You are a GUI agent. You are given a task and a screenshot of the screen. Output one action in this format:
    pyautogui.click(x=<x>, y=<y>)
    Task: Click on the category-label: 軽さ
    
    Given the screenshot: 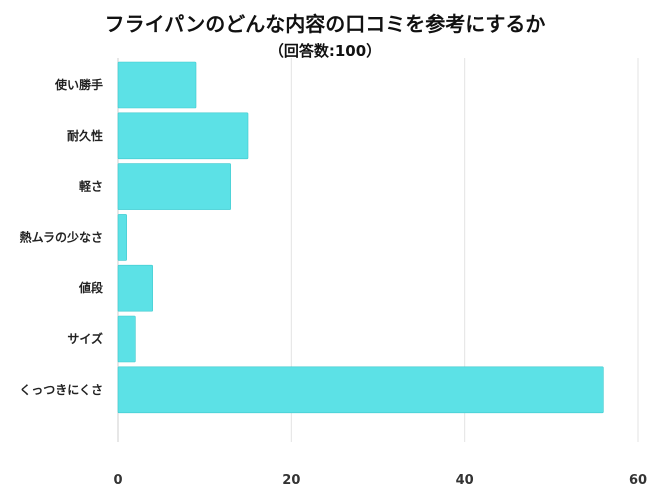 What is the action you would take?
    pyautogui.click(x=91, y=186)
    